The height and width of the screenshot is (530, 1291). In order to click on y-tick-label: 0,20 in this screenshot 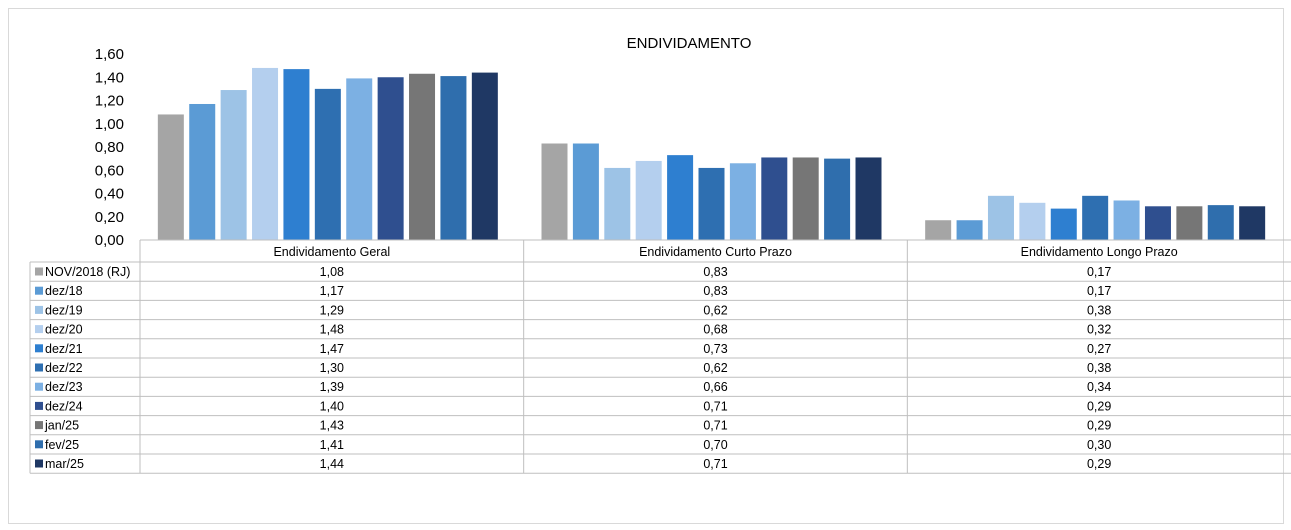, I will do `click(109, 217)`.